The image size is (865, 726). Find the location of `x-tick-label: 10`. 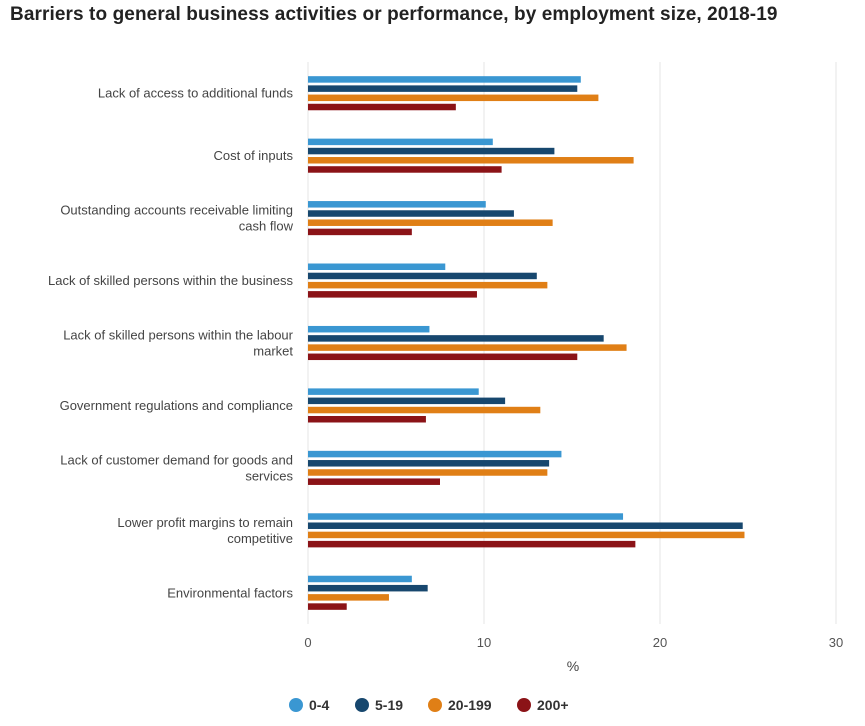

x-tick-label: 10 is located at coordinates (484, 642).